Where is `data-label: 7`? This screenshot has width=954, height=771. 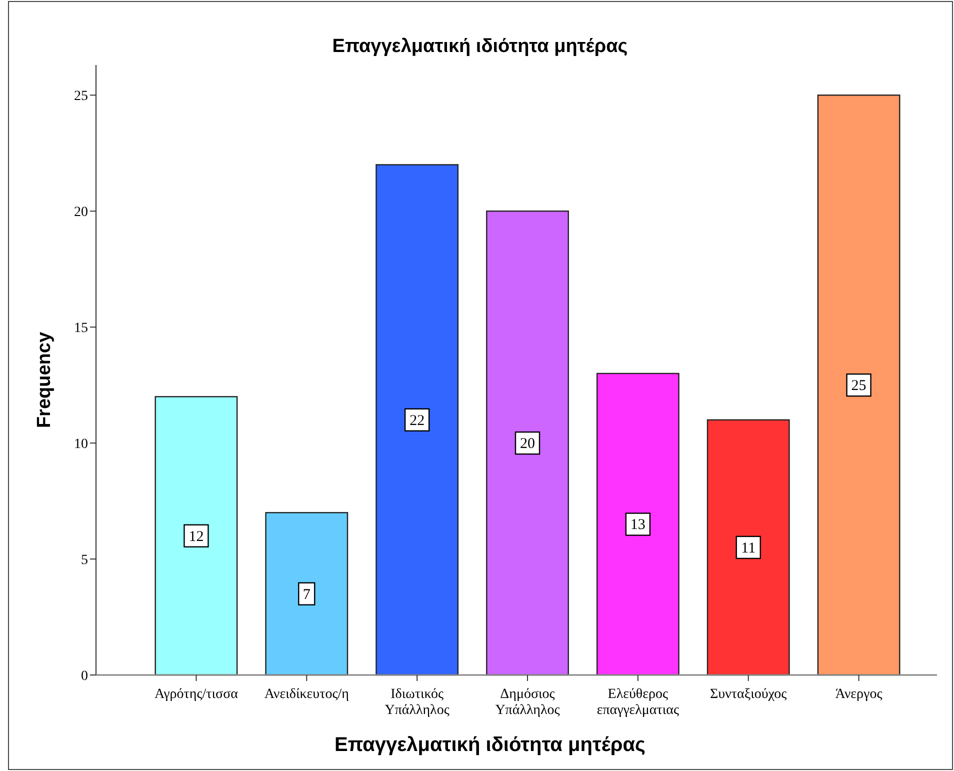
data-label: 7 is located at coordinates (306, 594).